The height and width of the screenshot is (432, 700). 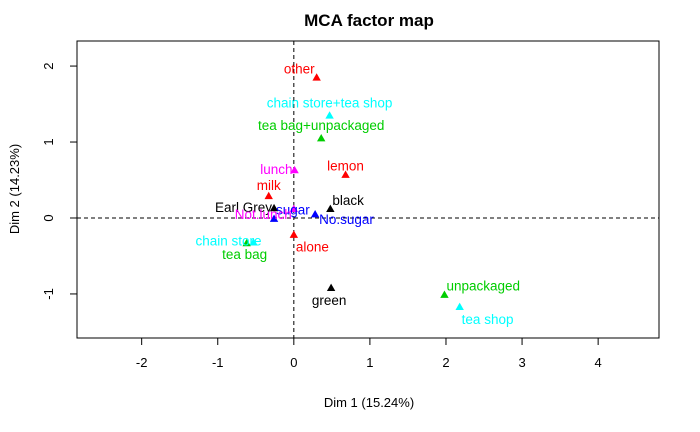 I want to click on x-tick-label: 1, so click(x=369, y=362).